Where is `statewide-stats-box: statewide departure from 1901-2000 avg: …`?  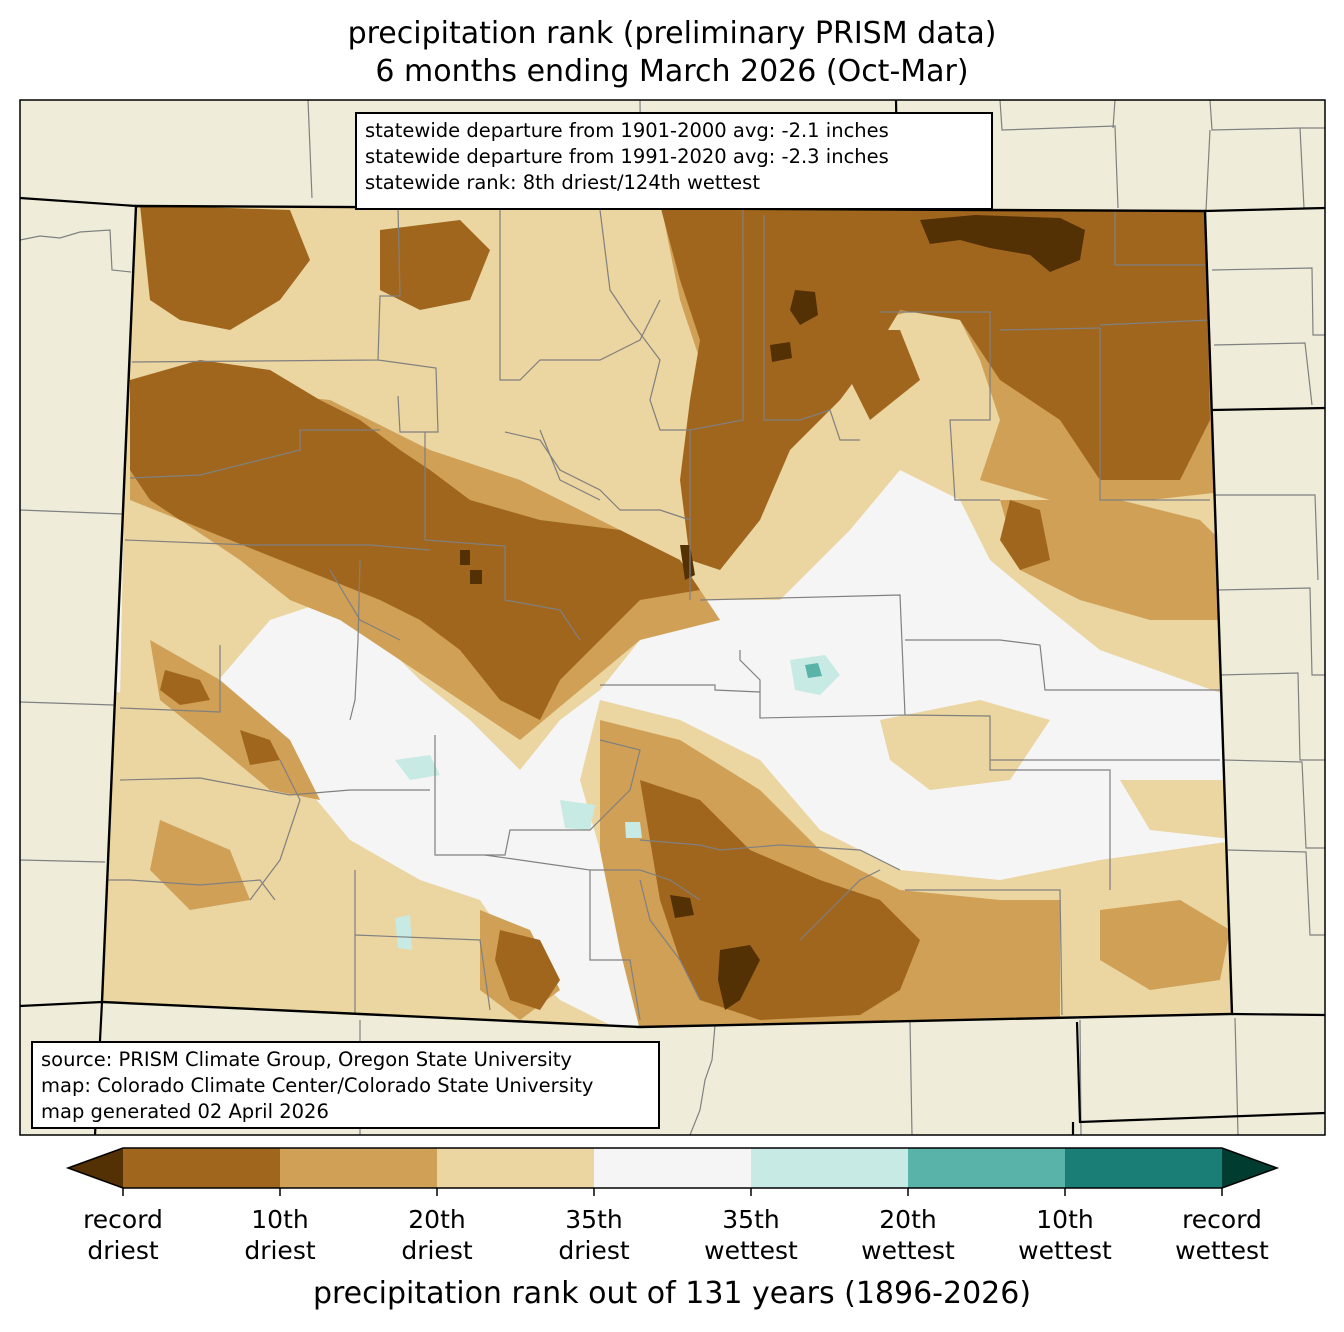
statewide-stats-box: statewide departure from 1901-2000 avg: … is located at coordinates (674, 161).